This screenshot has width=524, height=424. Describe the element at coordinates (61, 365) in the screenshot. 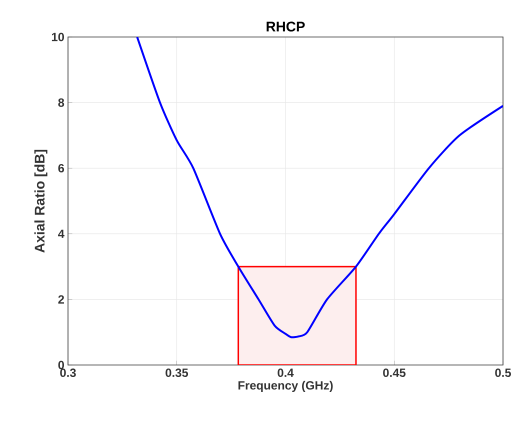

I see `y-tick-label: 0` at that location.